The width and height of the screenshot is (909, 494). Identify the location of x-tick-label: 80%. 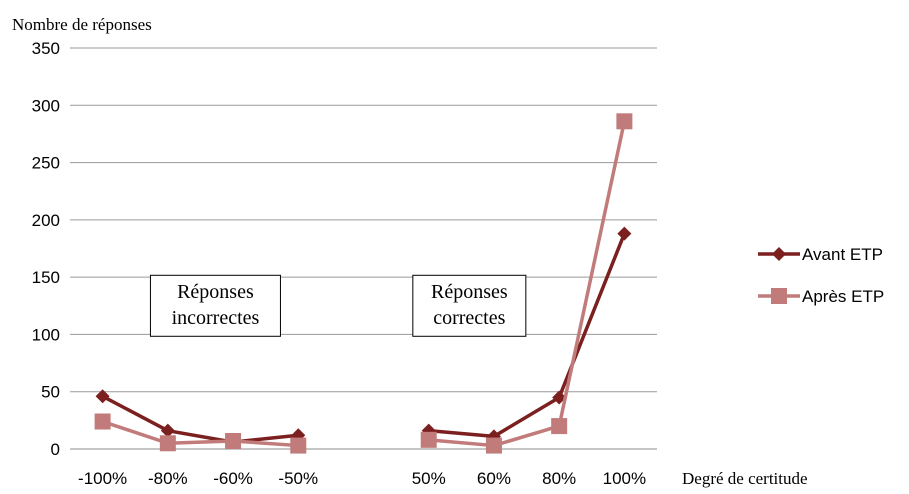
(559, 478).